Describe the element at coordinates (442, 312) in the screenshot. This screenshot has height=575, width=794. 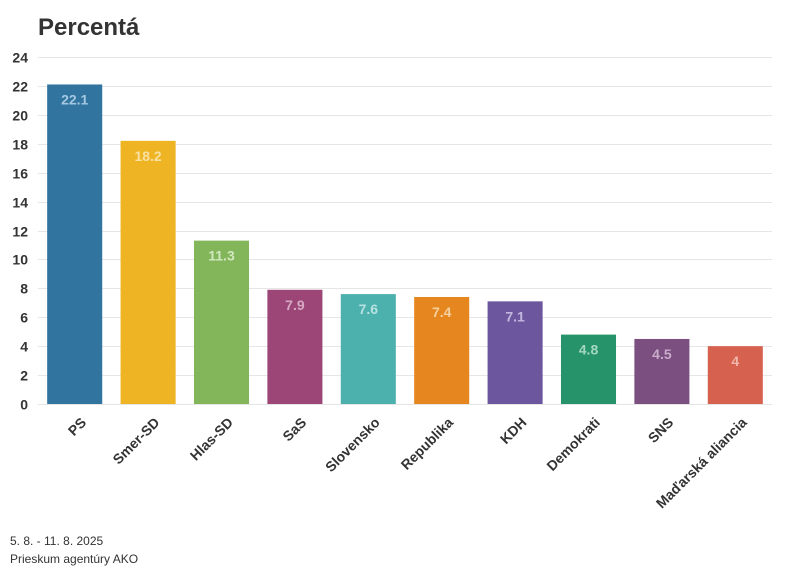
I see `bar-value-label: 7.4` at that location.